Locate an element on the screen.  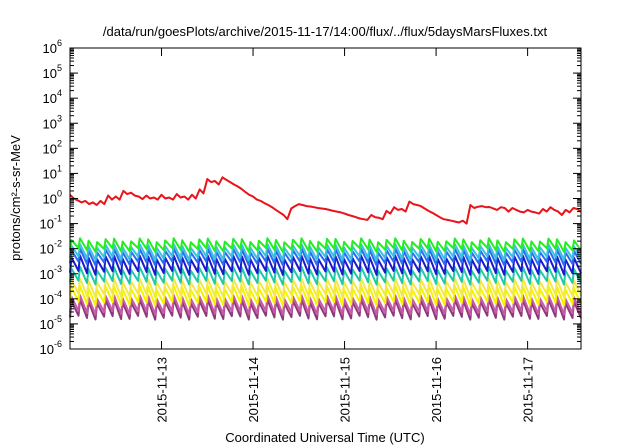
y-tick-label: 10³ is located at coordinates (52, 122).